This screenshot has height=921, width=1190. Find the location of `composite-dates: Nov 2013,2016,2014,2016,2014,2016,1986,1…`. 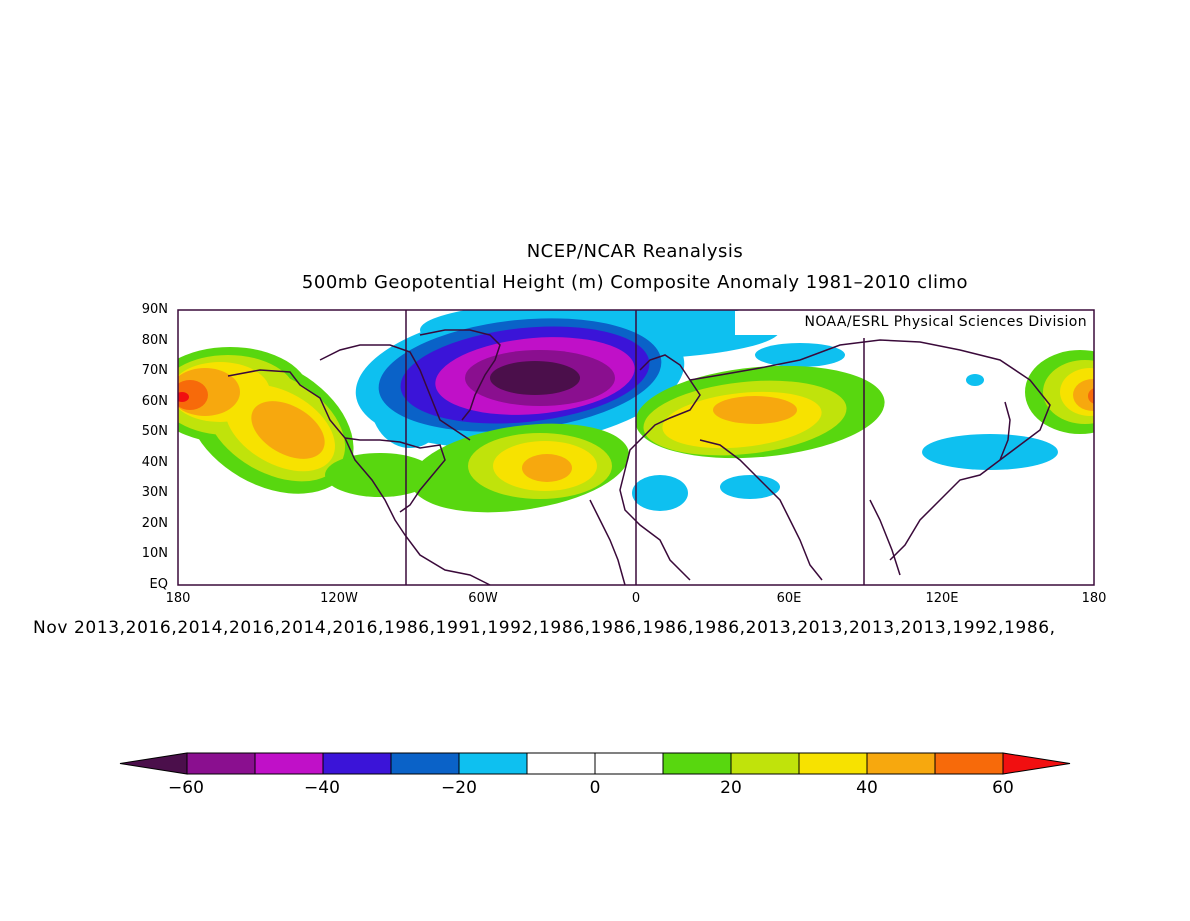

composite-dates: Nov 2013,2016,2014,2016,2014,2016,1986,1… is located at coordinates (544, 628).